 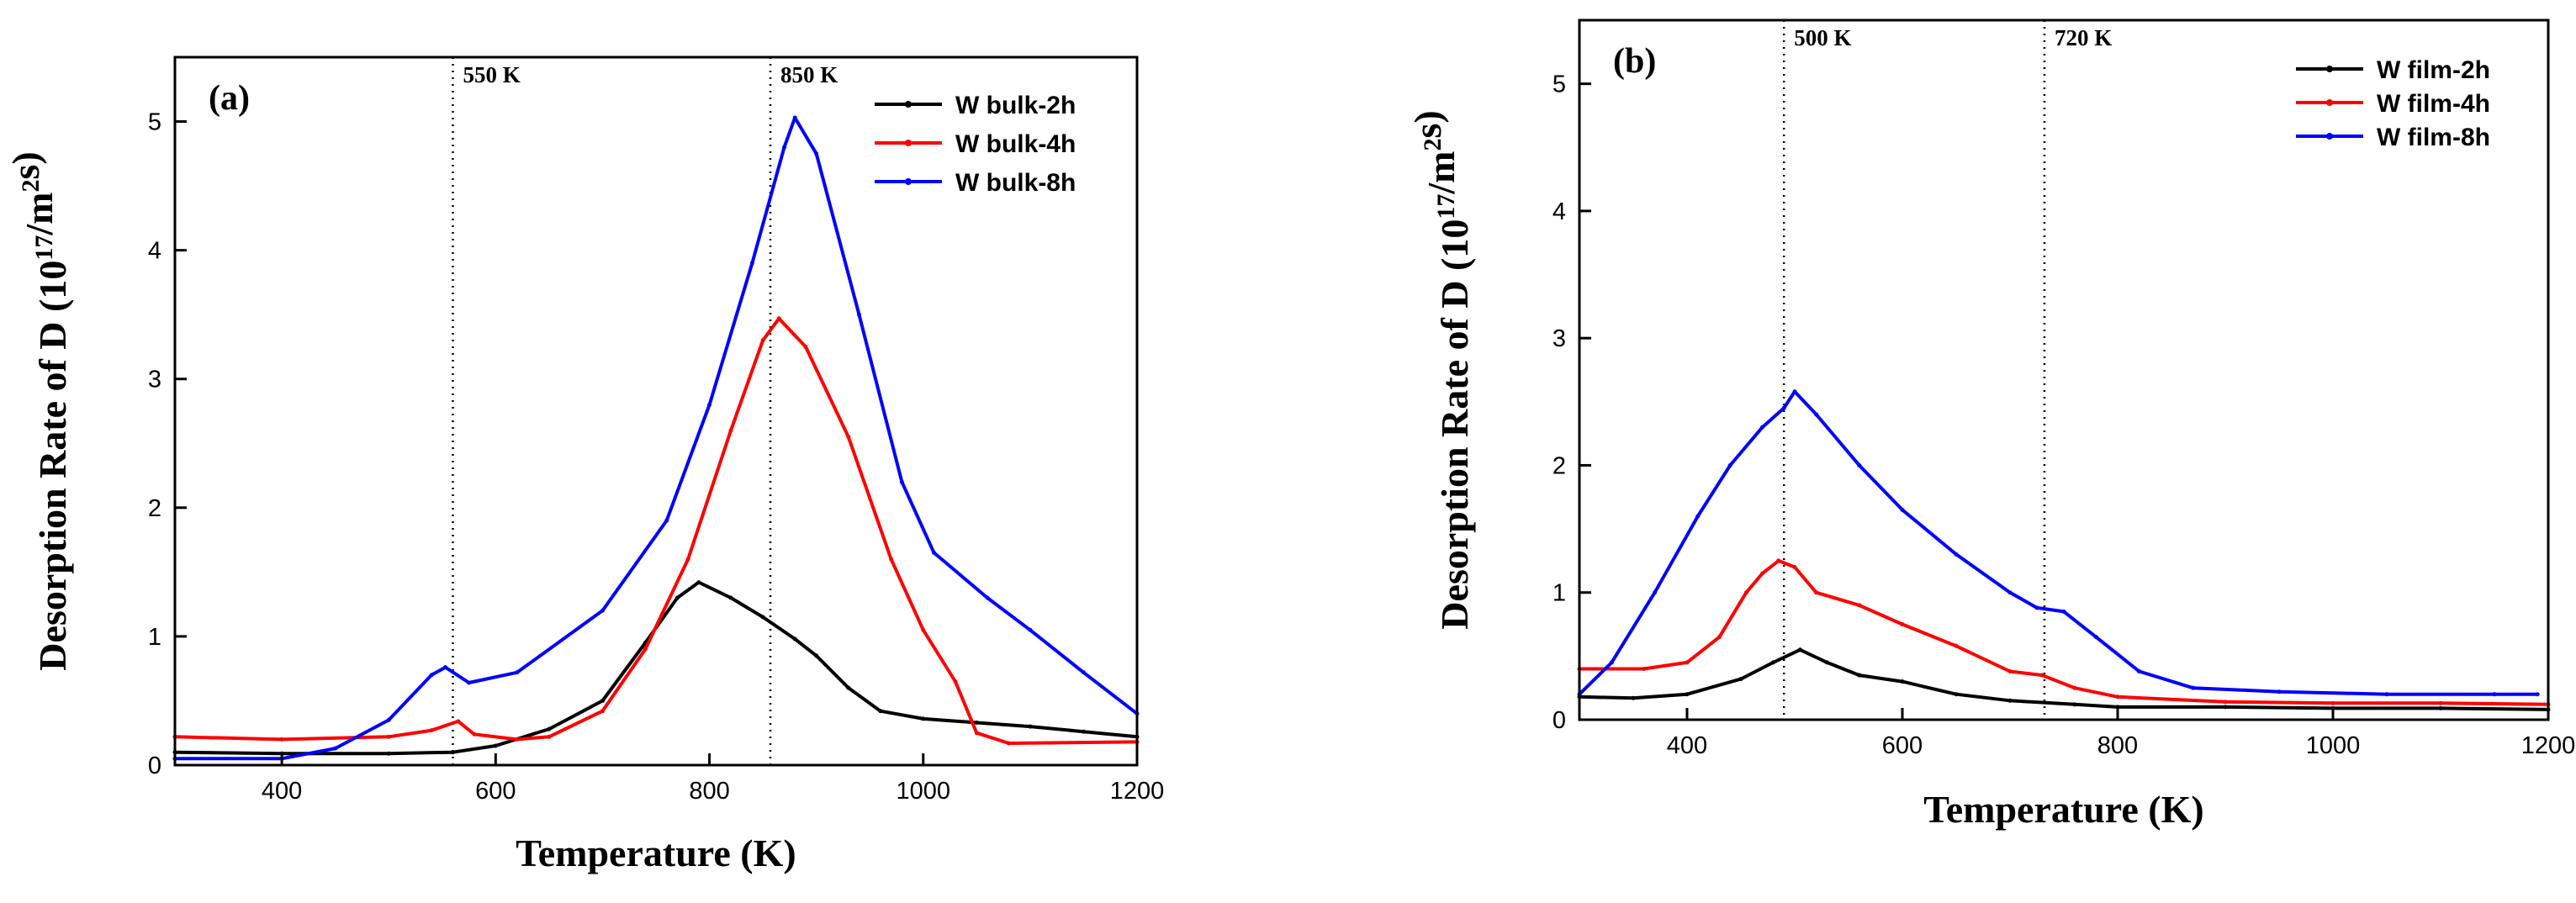 I want to click on x-tick-label: 400, so click(x=1687, y=745).